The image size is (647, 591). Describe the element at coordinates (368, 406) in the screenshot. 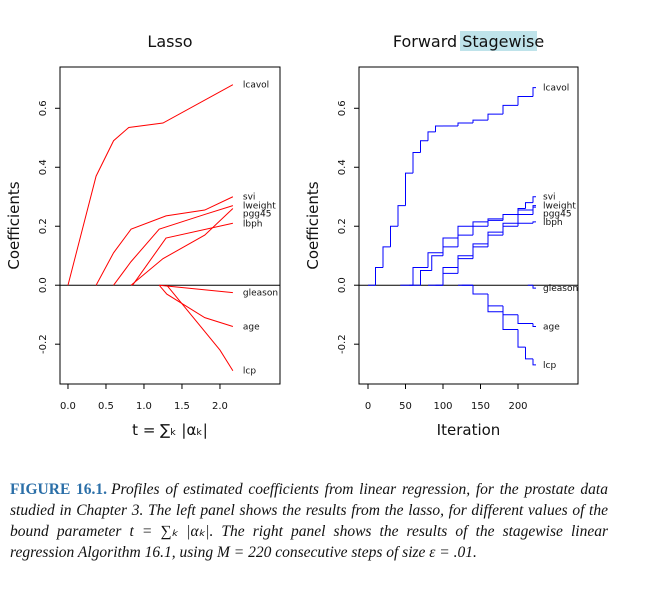

I see `x-tick-label: 0` at that location.